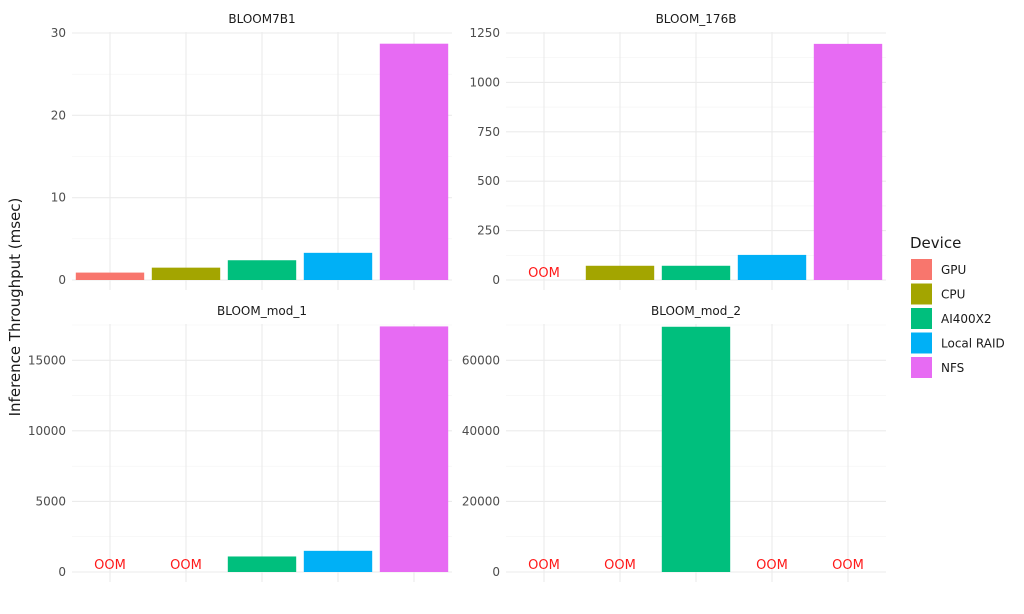  What do you see at coordinates (481, 360) in the screenshot?
I see `y-tick-label: 60000` at bounding box center [481, 360].